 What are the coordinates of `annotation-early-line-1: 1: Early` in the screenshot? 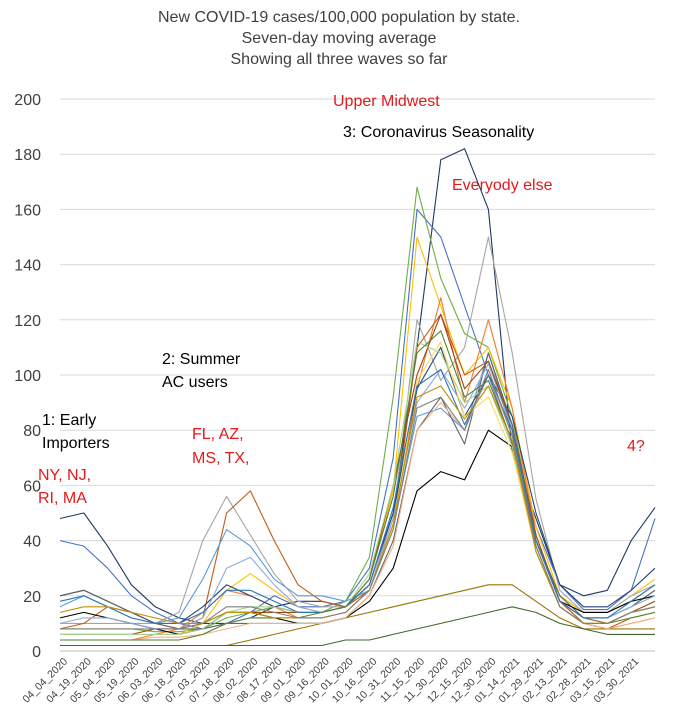 It's located at (69, 420).